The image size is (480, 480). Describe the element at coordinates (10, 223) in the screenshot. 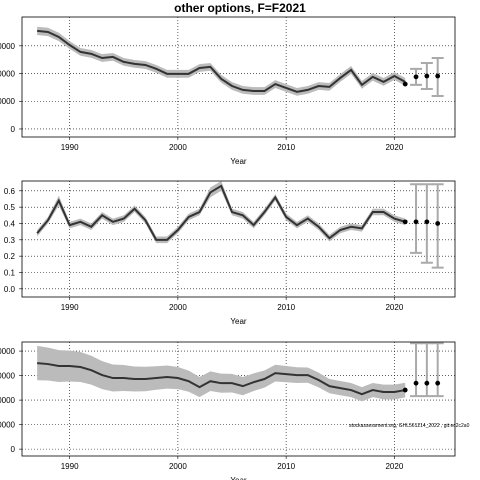

I see `y-tick-label: 0.4` at that location.